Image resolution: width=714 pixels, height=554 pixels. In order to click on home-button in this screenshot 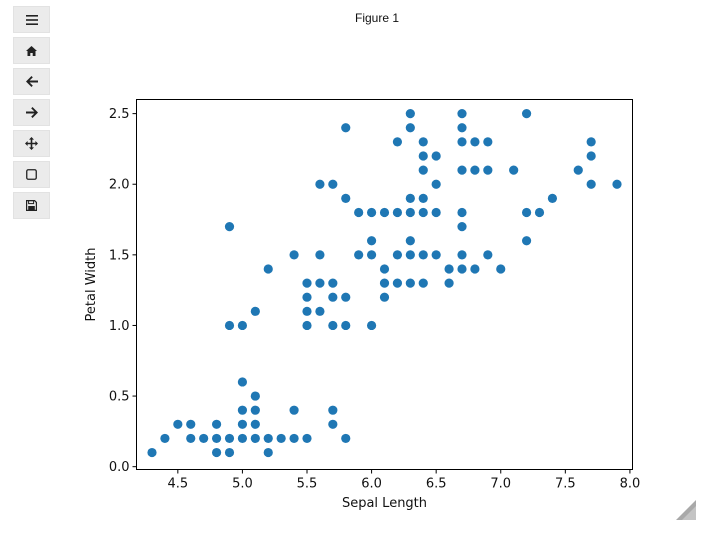, I will do `click(31, 50)`.